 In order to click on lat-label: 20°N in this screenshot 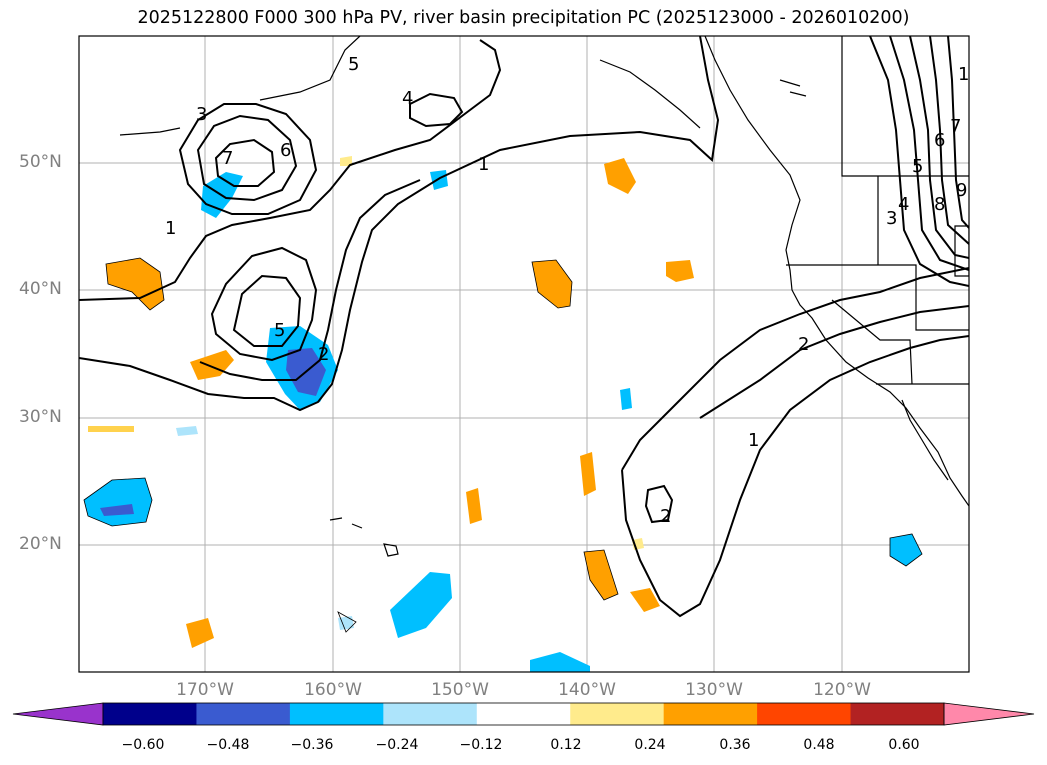, I will do `click(40, 544)`.